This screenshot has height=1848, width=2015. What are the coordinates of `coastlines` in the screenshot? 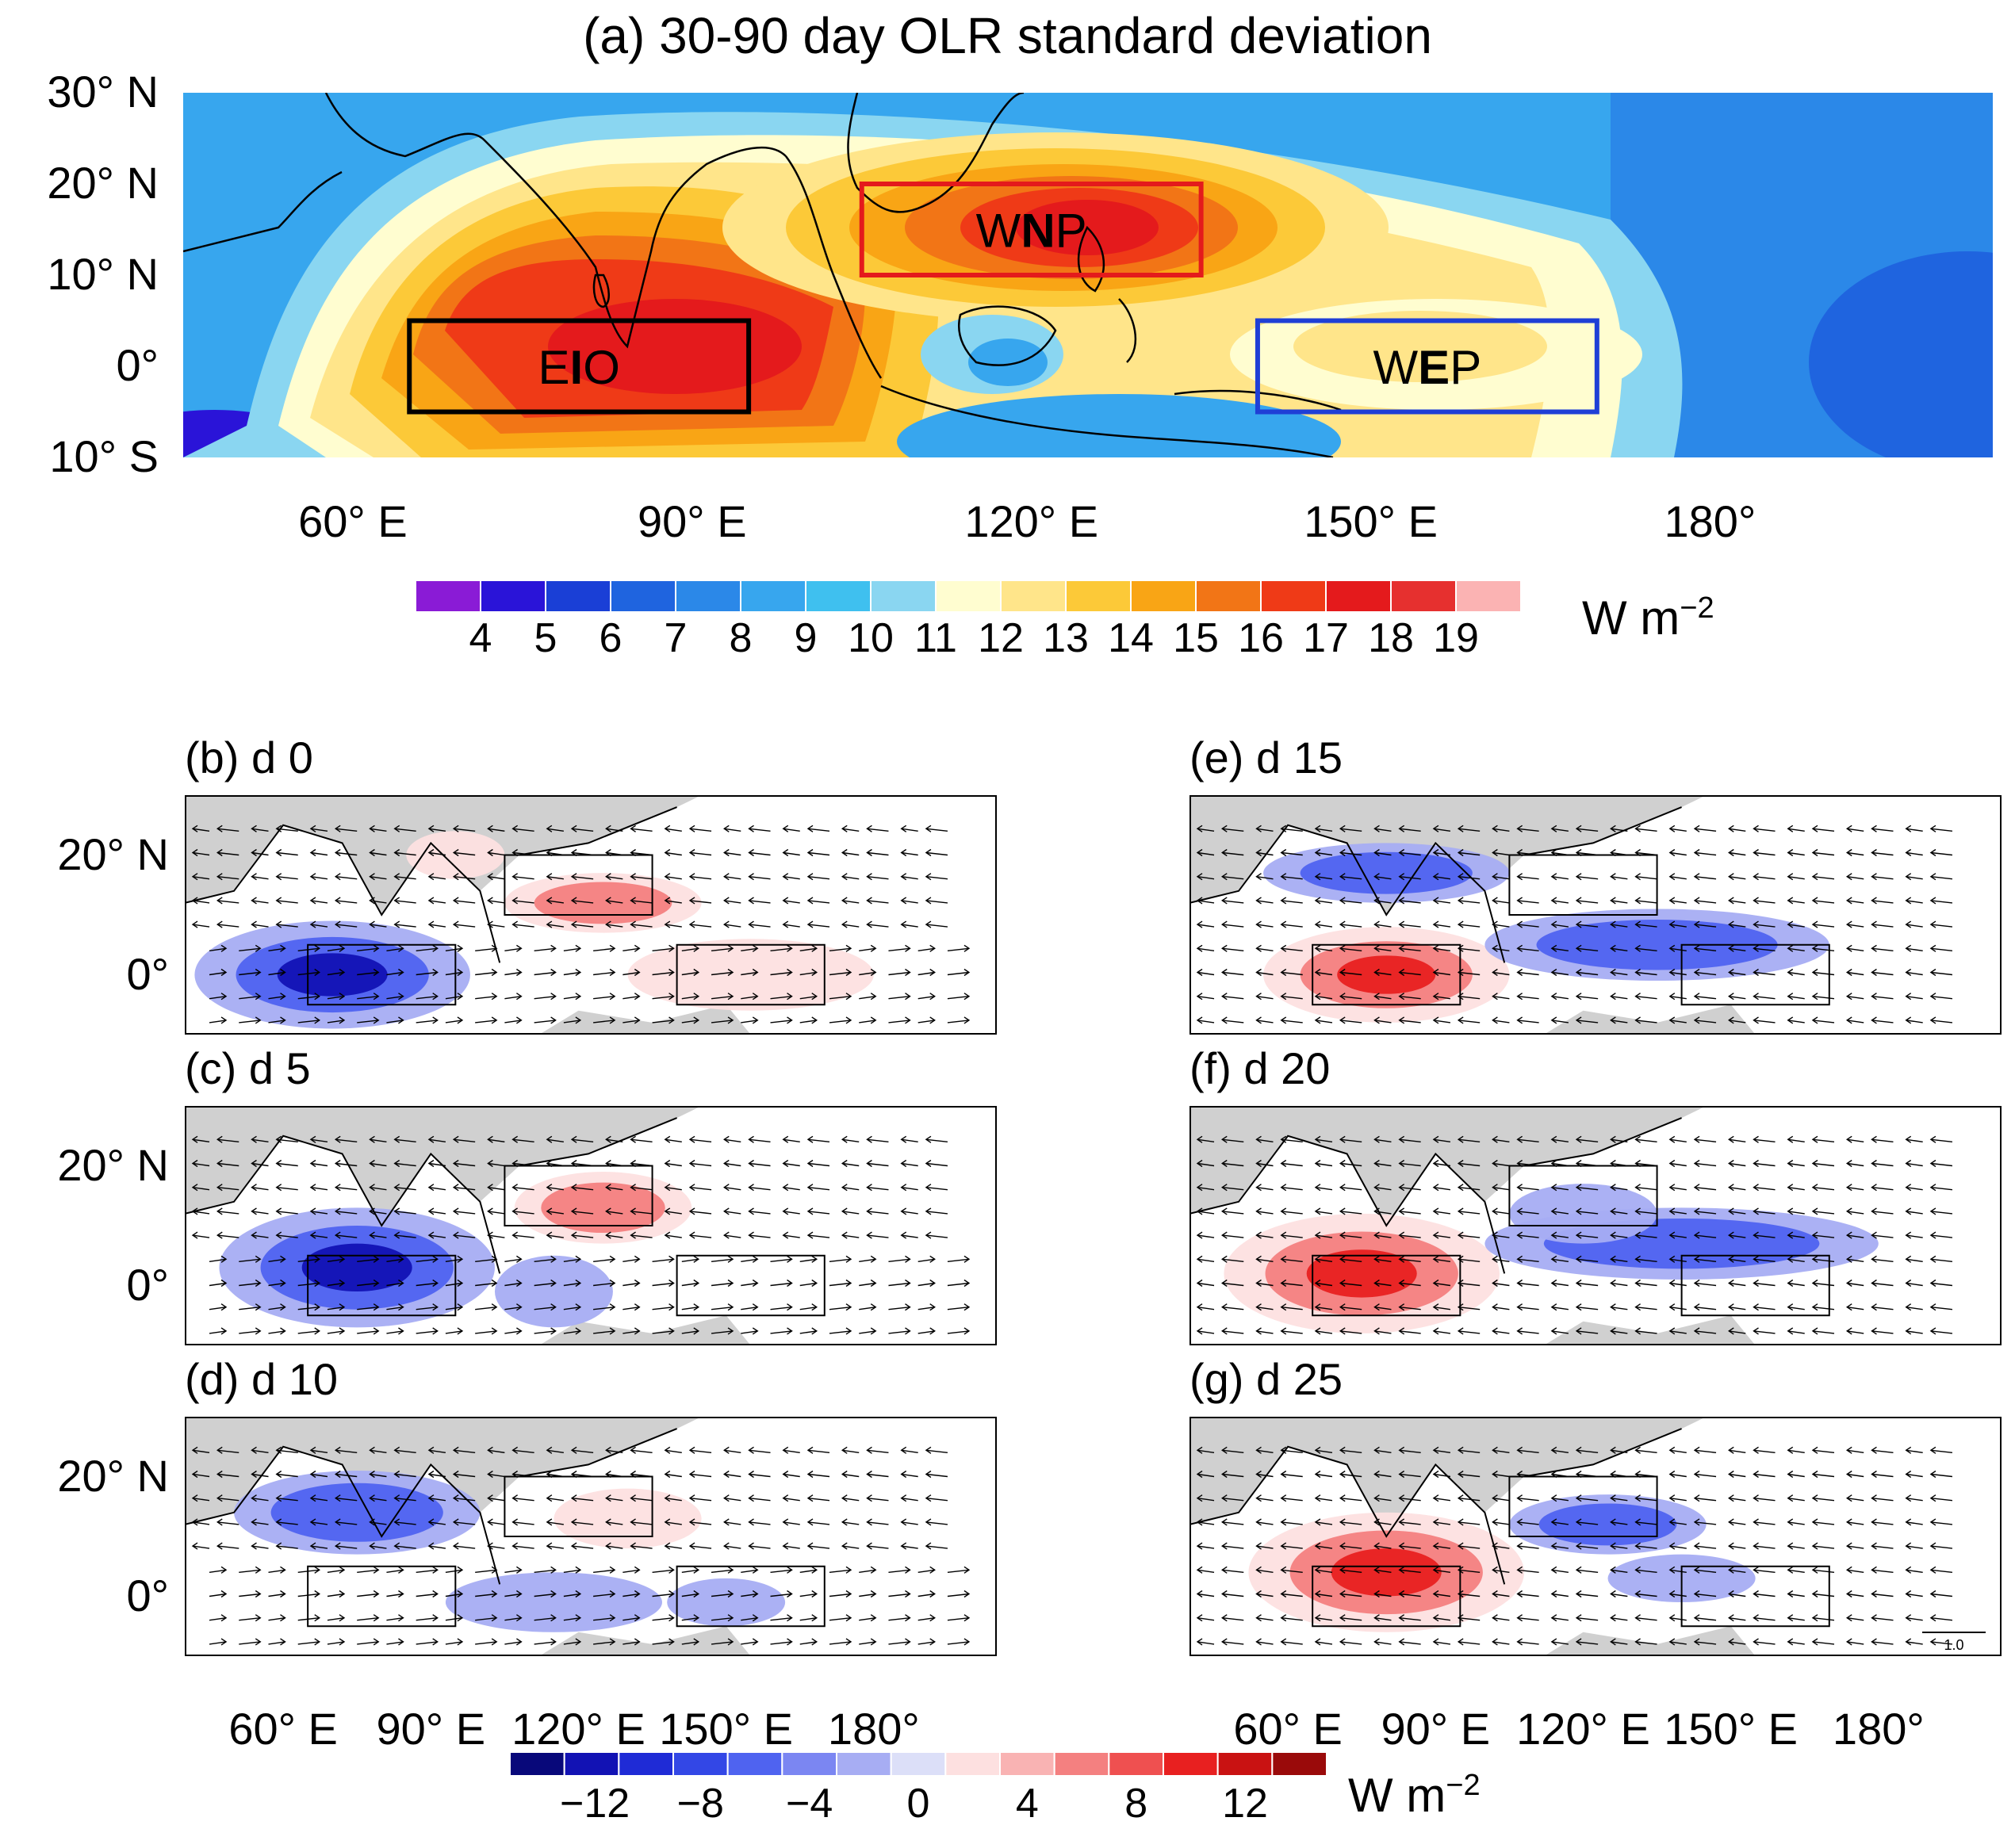 It's located at (762, 275).